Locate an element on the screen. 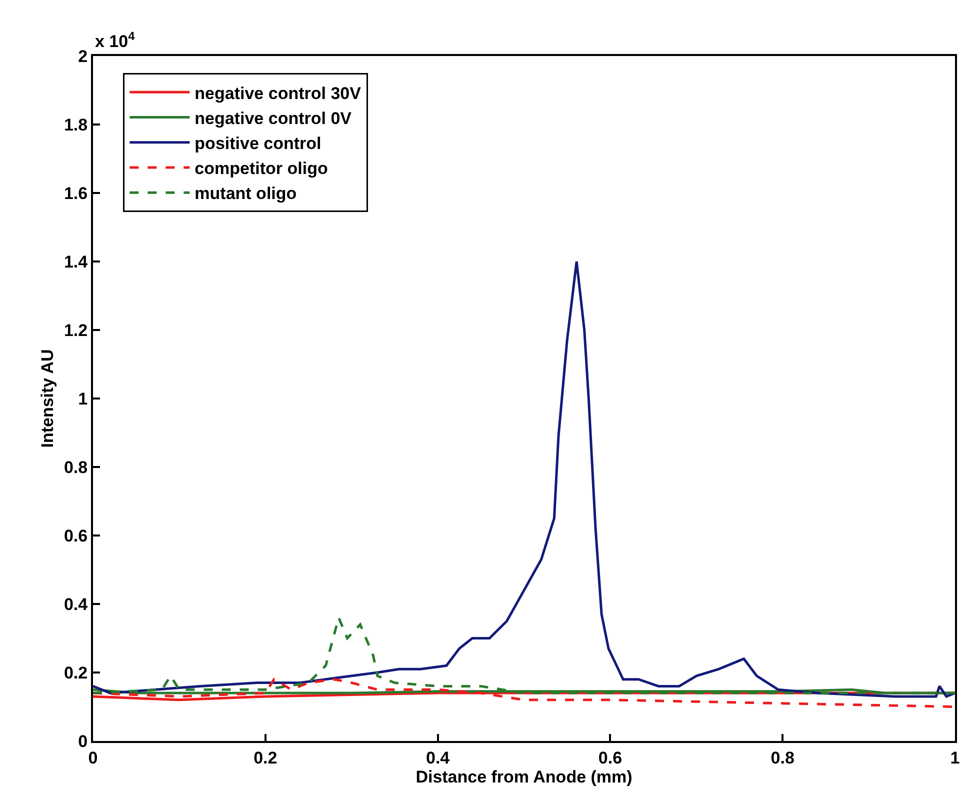 The image size is (961, 809). line-series is located at coordinates (524, 693).